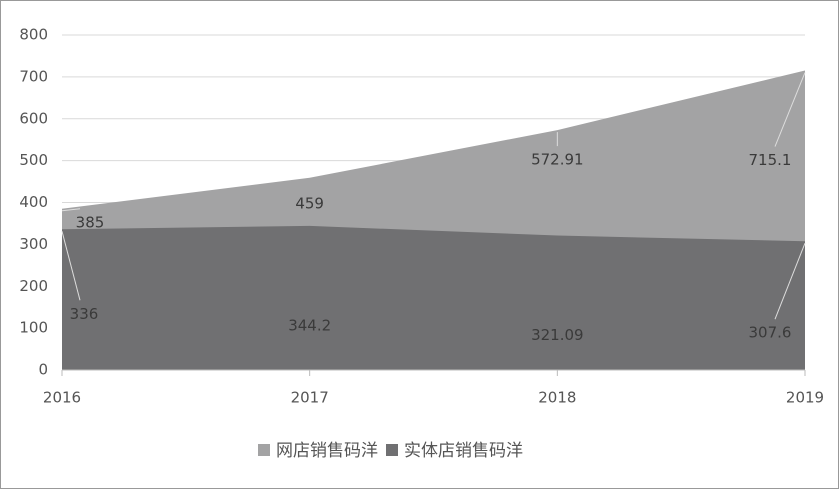 The image size is (839, 489). I want to click on y-tick-label: 100, so click(33, 328).